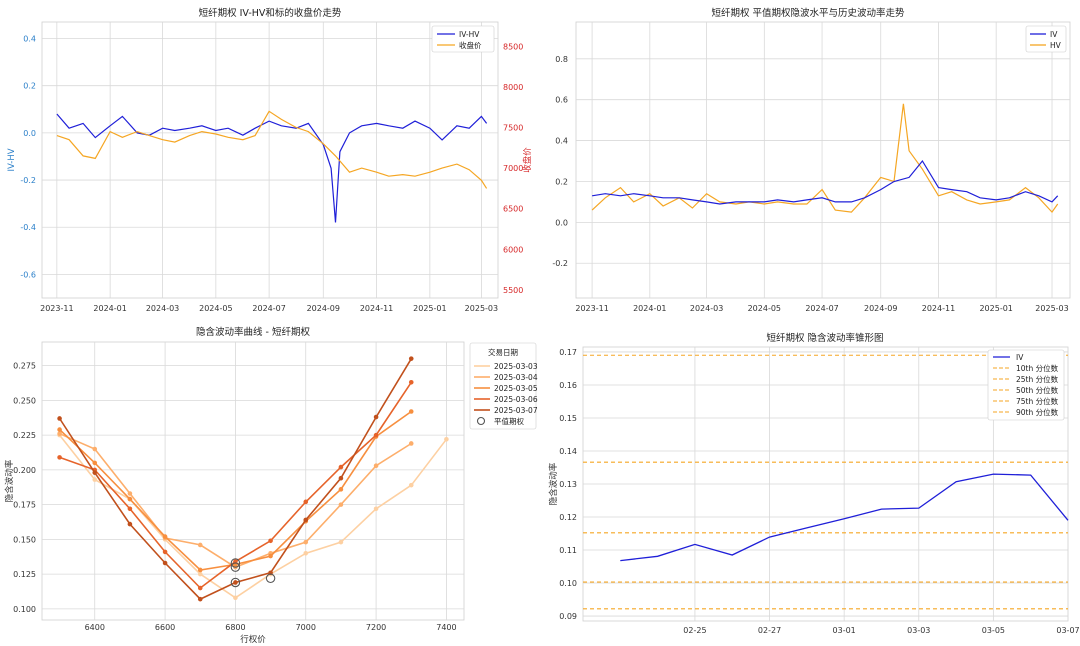 The height and width of the screenshot is (646, 1080). What do you see at coordinates (880, 308) in the screenshot?
I see `x-tick-label: 2024-09` at bounding box center [880, 308].